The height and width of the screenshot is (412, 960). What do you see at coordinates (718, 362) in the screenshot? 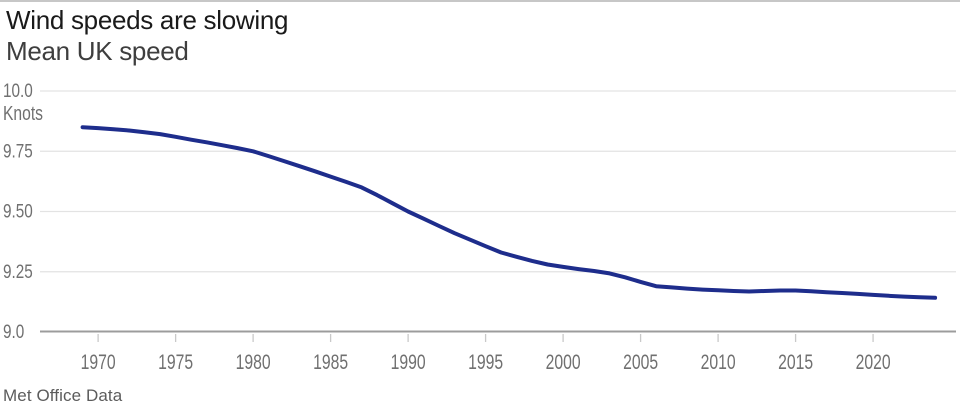
I see `x-tick-label: 2010` at bounding box center [718, 362].